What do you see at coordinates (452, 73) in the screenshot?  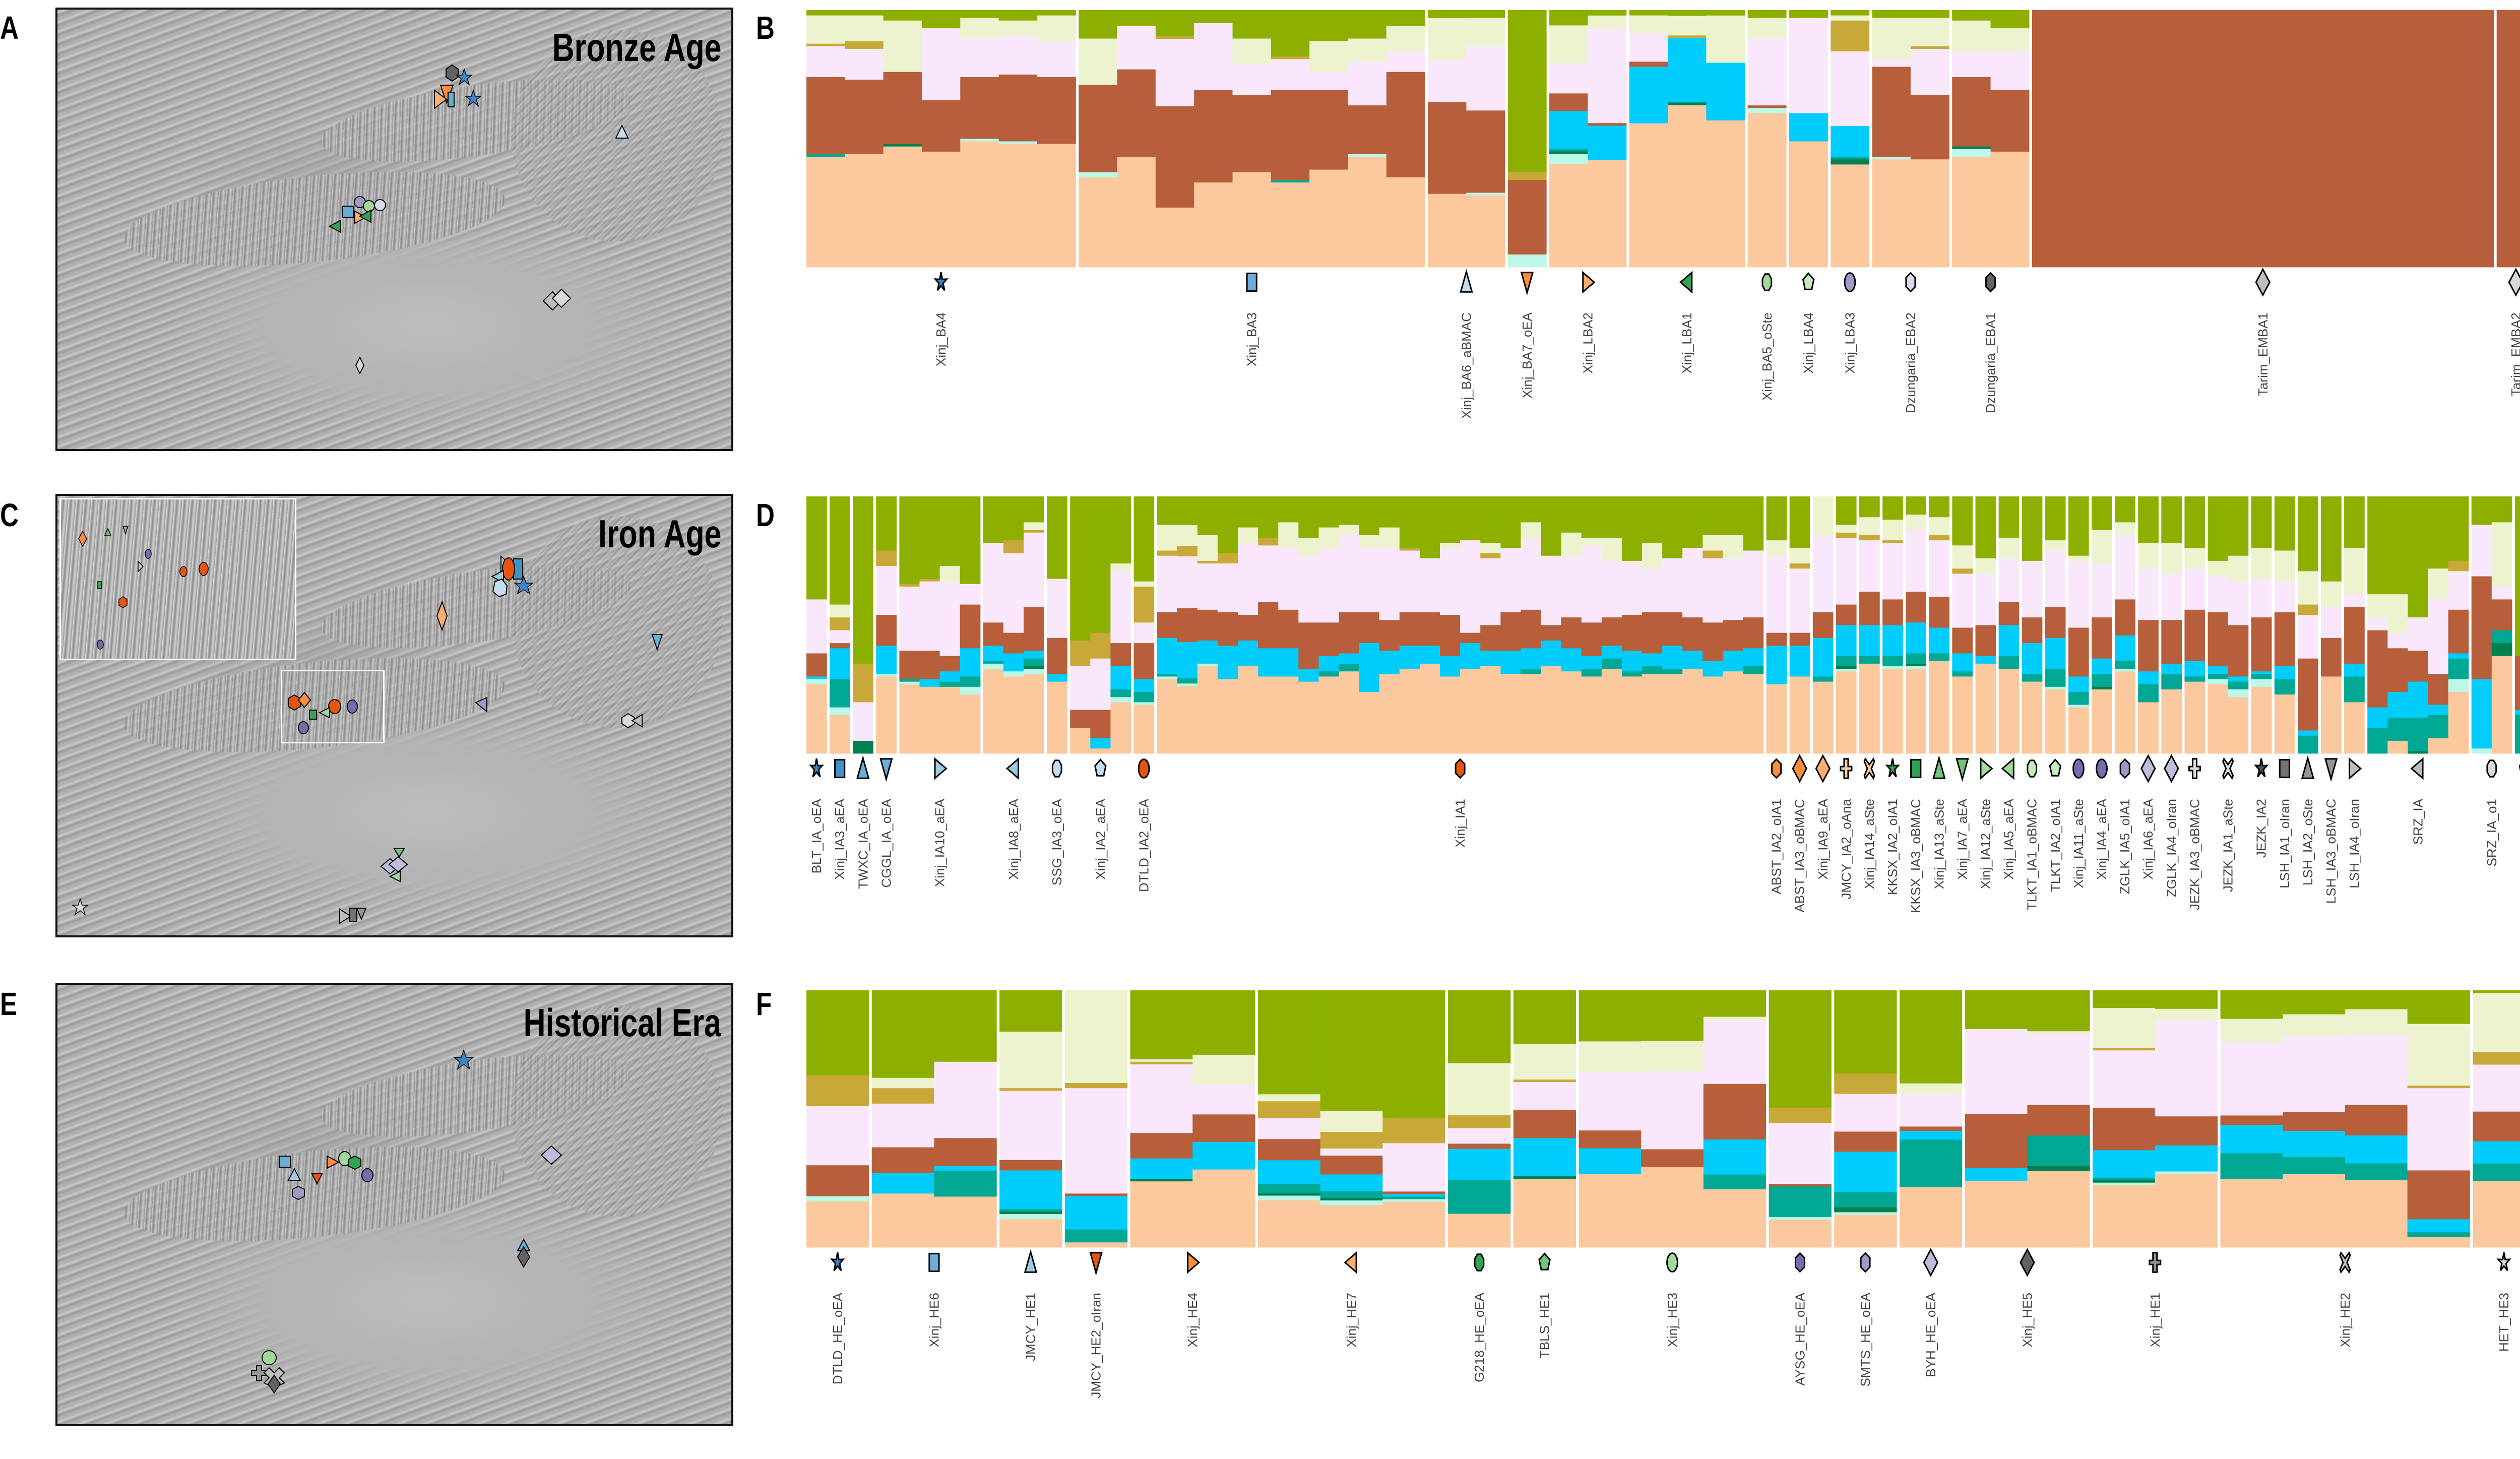 I see `marker-dzungaria-eba1` at bounding box center [452, 73].